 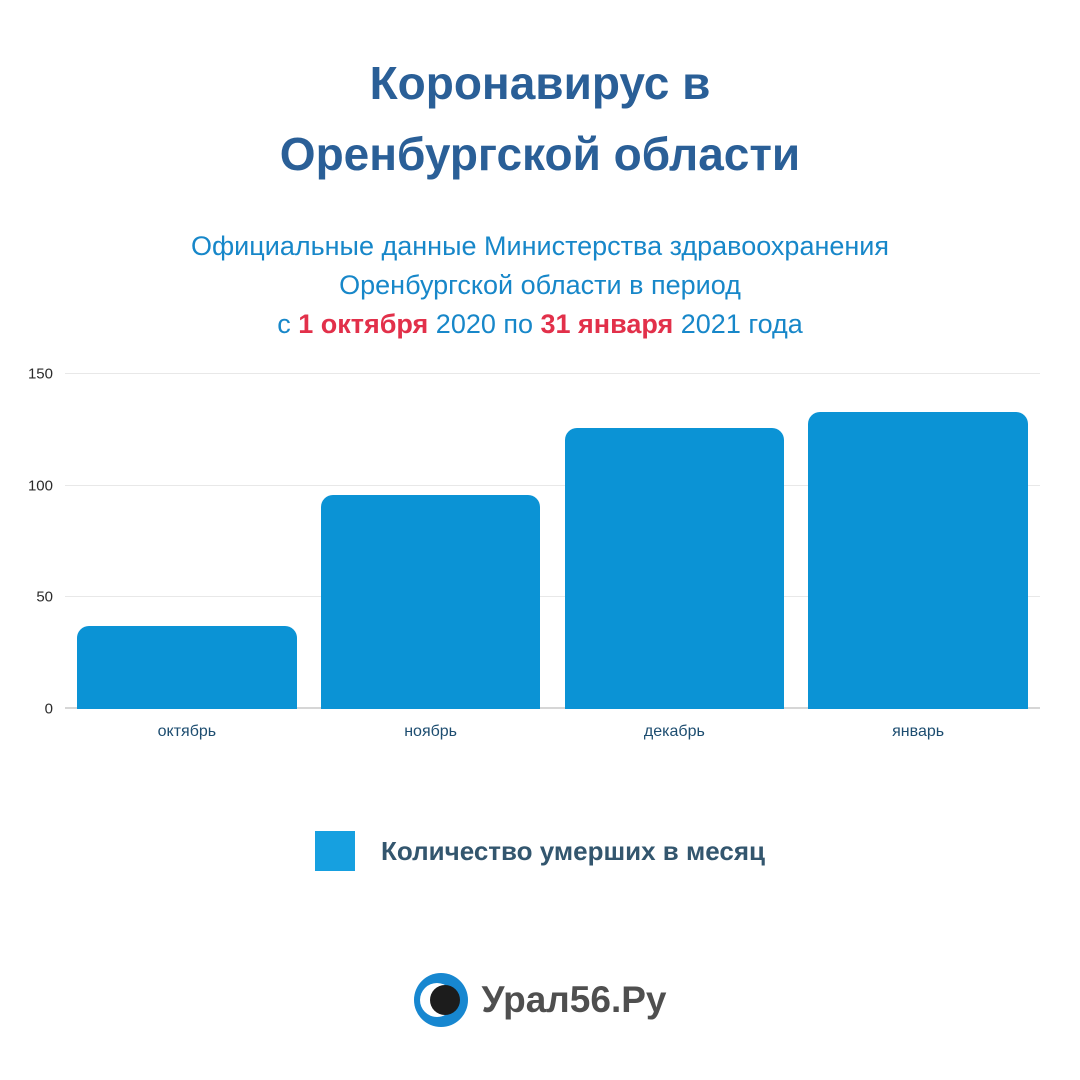 What do you see at coordinates (674, 568) in the screenshot?
I see `bar-декабрь` at bounding box center [674, 568].